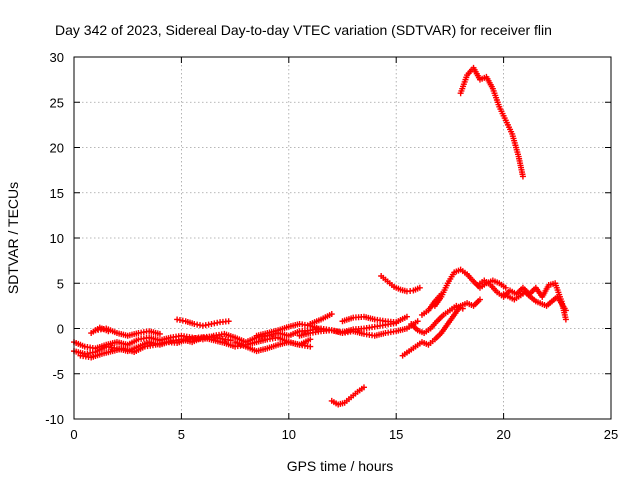 The height and width of the screenshot is (480, 640). What do you see at coordinates (437, 319) in the screenshot?
I see `series-arc-o` at bounding box center [437, 319].